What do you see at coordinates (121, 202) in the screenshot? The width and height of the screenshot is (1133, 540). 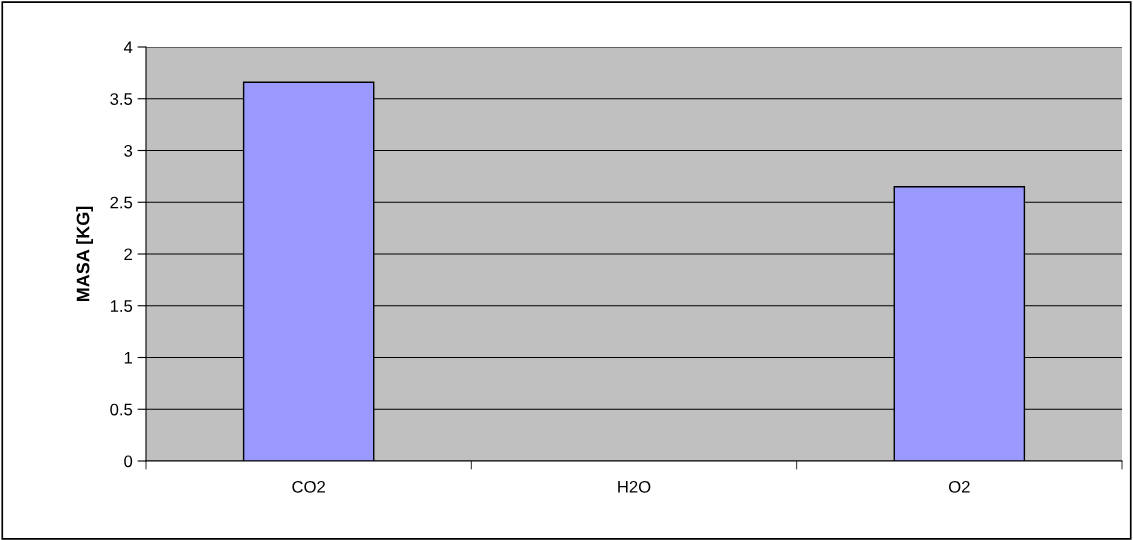 I see `y-tick-label: 2.5` at bounding box center [121, 202].